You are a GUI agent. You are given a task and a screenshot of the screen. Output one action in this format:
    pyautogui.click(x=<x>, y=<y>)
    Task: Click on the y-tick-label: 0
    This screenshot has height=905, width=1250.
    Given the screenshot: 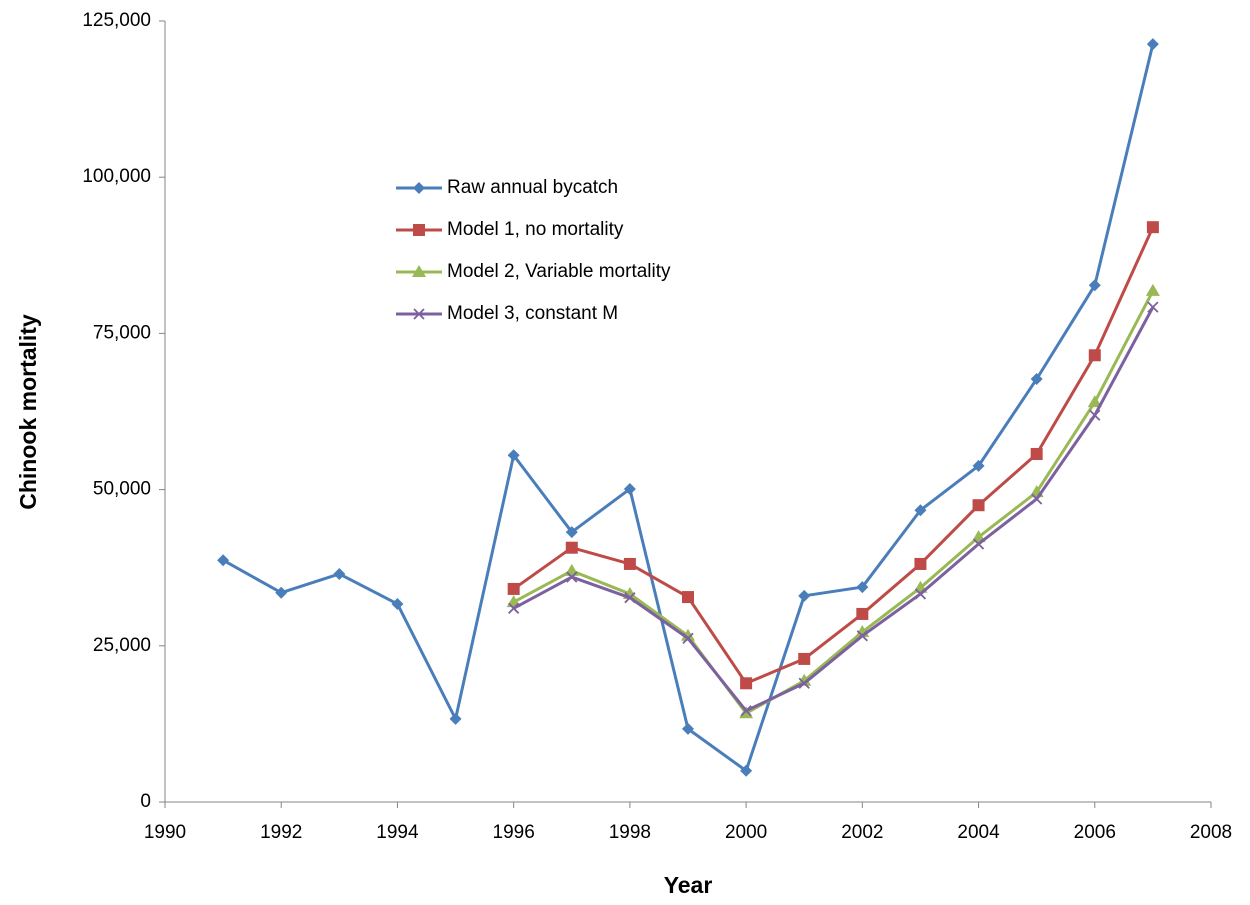 What is the action you would take?
    pyautogui.click(x=145, y=801)
    